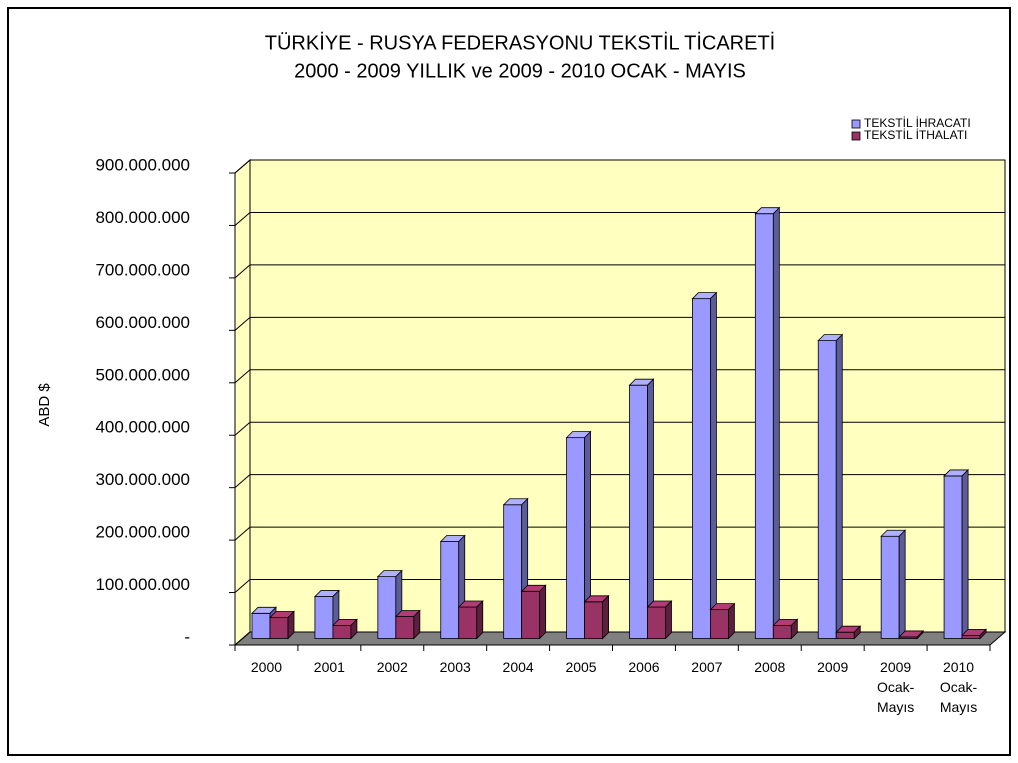 Image resolution: width=1018 pixels, height=763 pixels. What do you see at coordinates (142, 584) in the screenshot?
I see `y-tick-label: 100.000.000` at bounding box center [142, 584].